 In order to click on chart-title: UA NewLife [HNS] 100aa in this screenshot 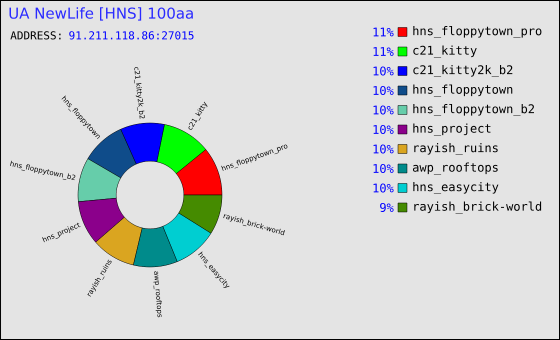, I will do `click(101, 14)`.